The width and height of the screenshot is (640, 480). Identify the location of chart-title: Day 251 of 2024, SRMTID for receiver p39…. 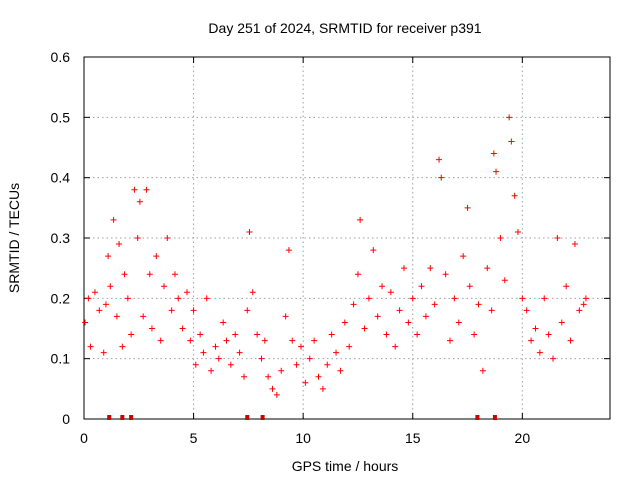
(344, 28).